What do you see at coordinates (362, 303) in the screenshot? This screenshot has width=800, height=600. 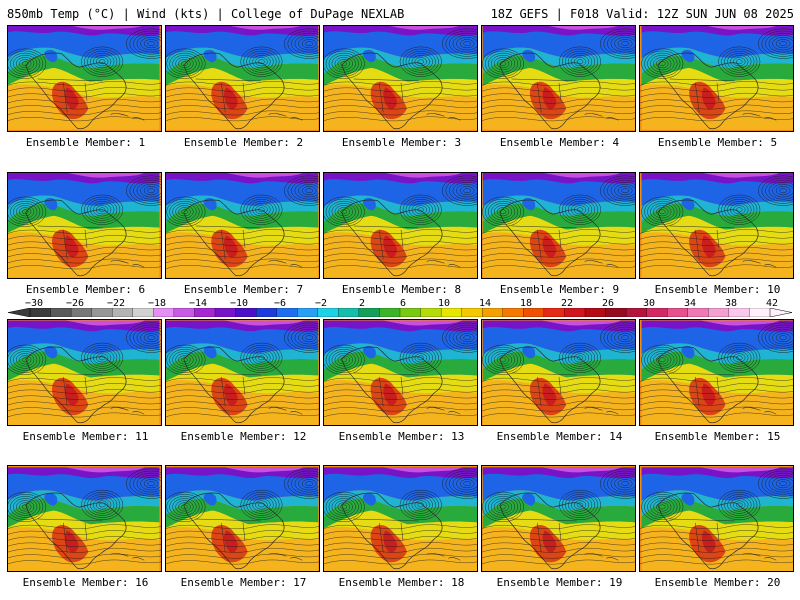 I see `colorbar-tick-label: 2` at bounding box center [362, 303].